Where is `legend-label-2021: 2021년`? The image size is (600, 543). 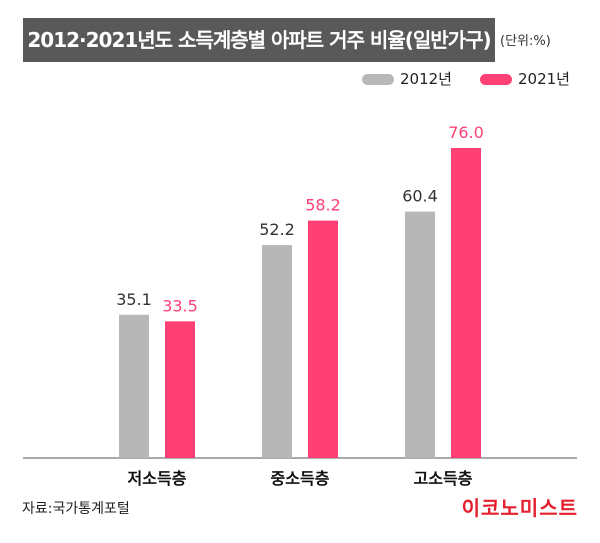
legend-label-2021: 2021년 is located at coordinates (544, 79).